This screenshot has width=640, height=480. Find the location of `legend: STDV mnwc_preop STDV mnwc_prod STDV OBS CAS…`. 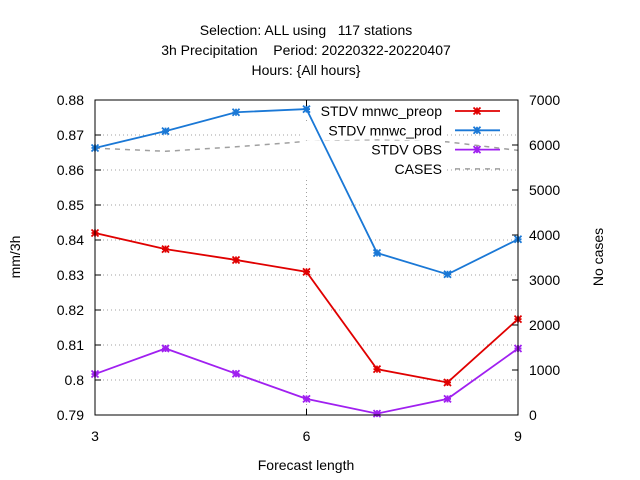

legend: STDV mnwc_preop STDV mnwc_prod STDV OBS CAS… is located at coordinates (400, 139).